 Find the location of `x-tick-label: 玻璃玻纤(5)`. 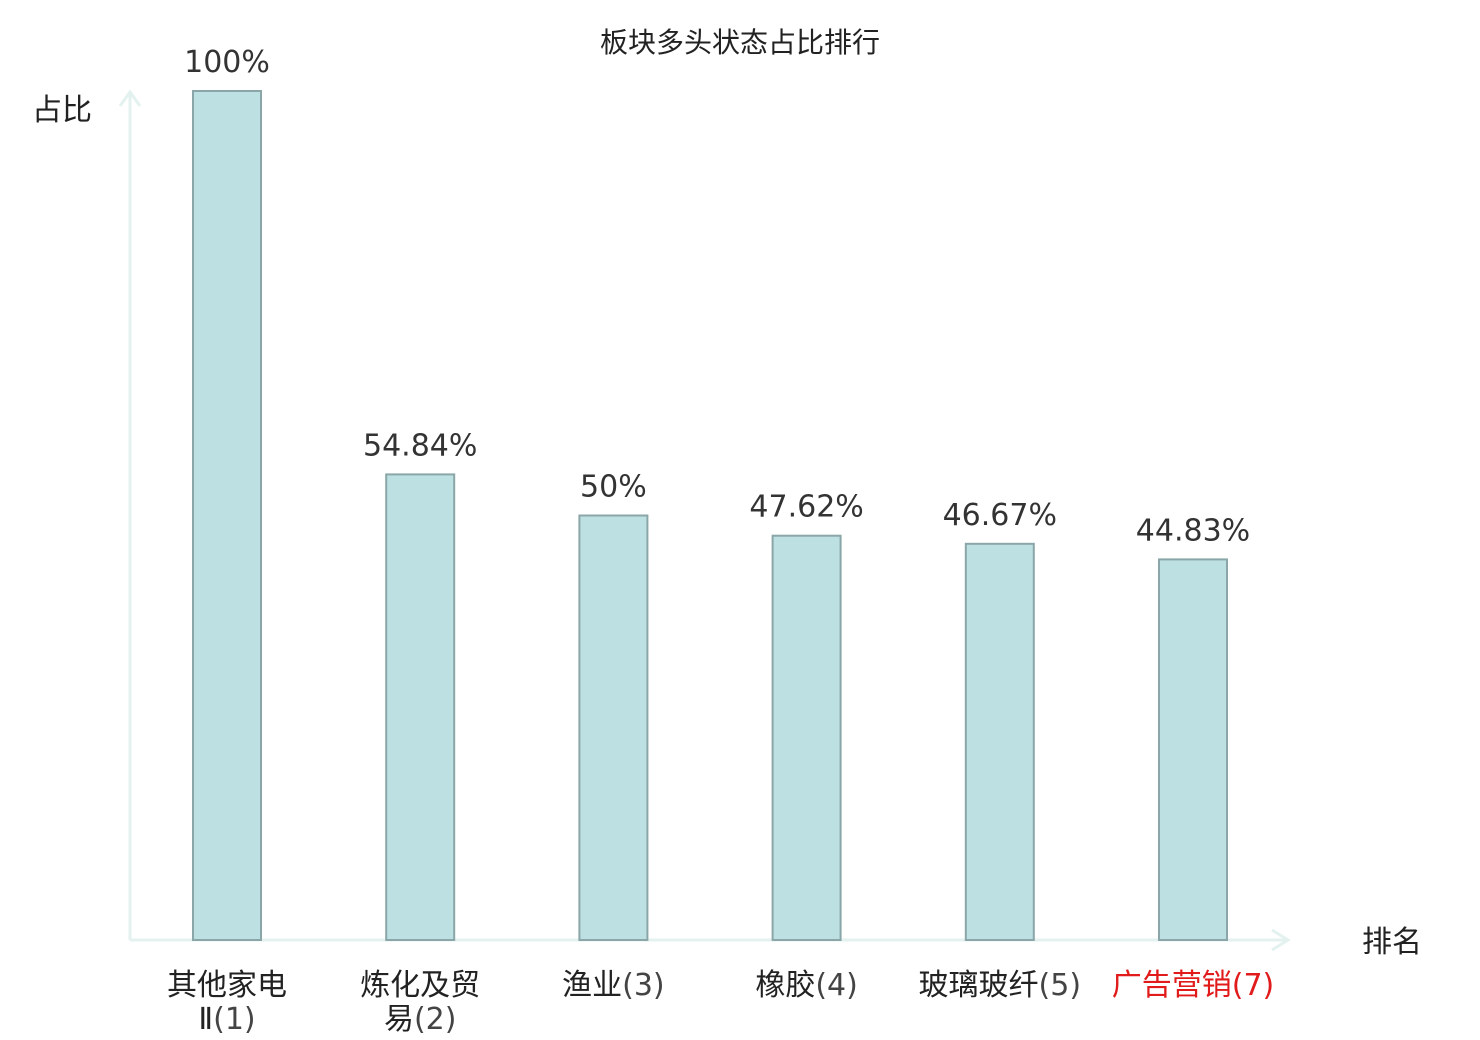

x-tick-label: 玻璃玻纤(5) is located at coordinates (1000, 985).